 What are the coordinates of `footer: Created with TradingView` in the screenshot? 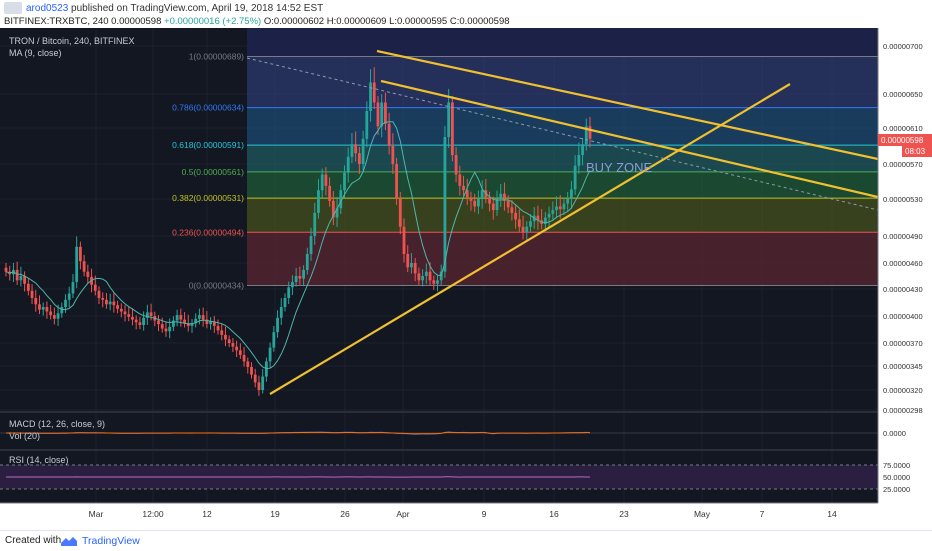 It's located at (466, 540).